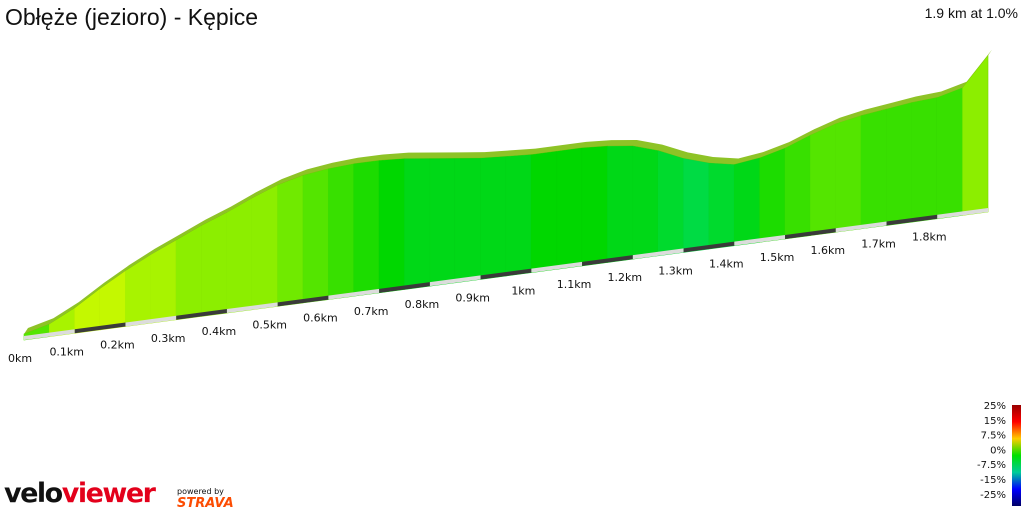  What do you see at coordinates (523, 291) in the screenshot?
I see `tick-label: 1km` at bounding box center [523, 291].